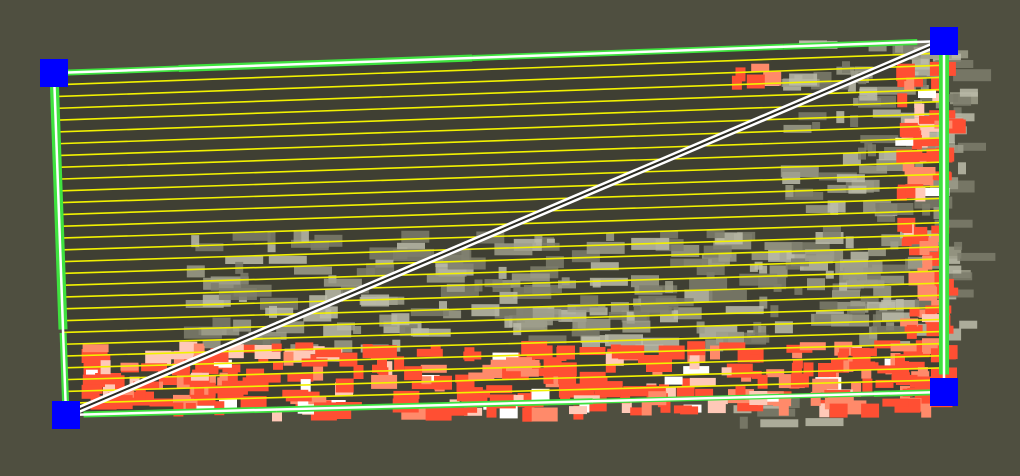 This screenshot has height=476, width=1020. I want to click on corner-handle-top-left, so click(54, 73).